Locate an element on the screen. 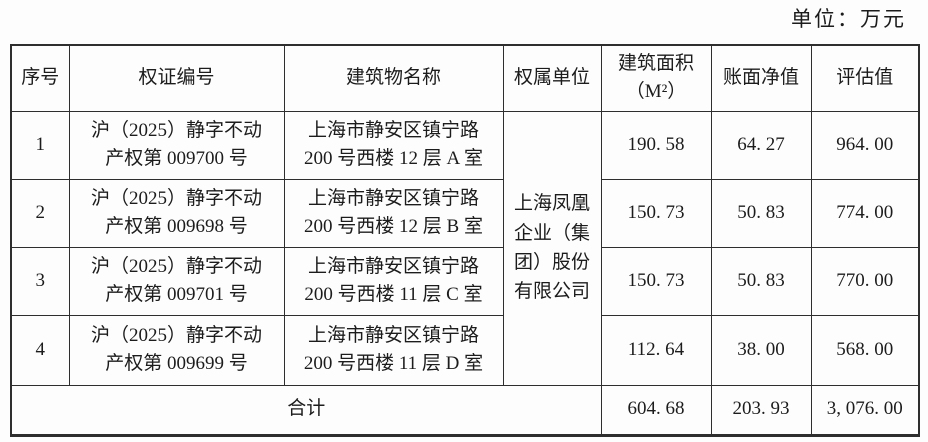  cell-seq: 3 is located at coordinates (40, 281).